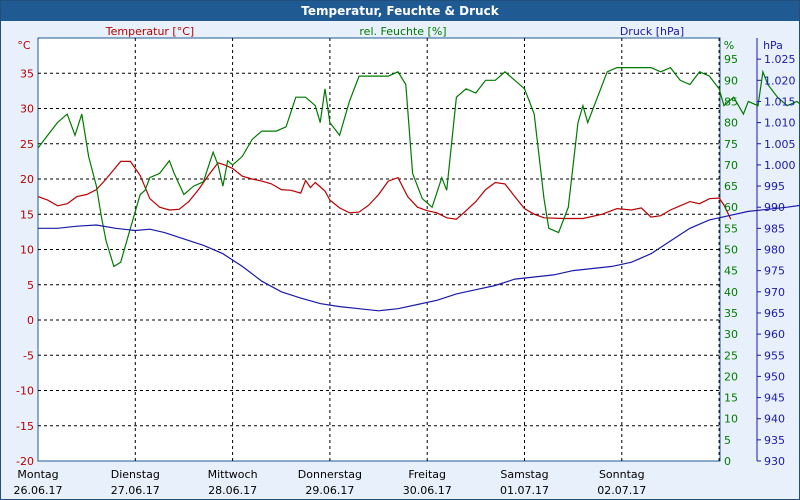 This screenshot has width=800, height=500. I want to click on x-day-label: Dienstag, so click(135, 474).